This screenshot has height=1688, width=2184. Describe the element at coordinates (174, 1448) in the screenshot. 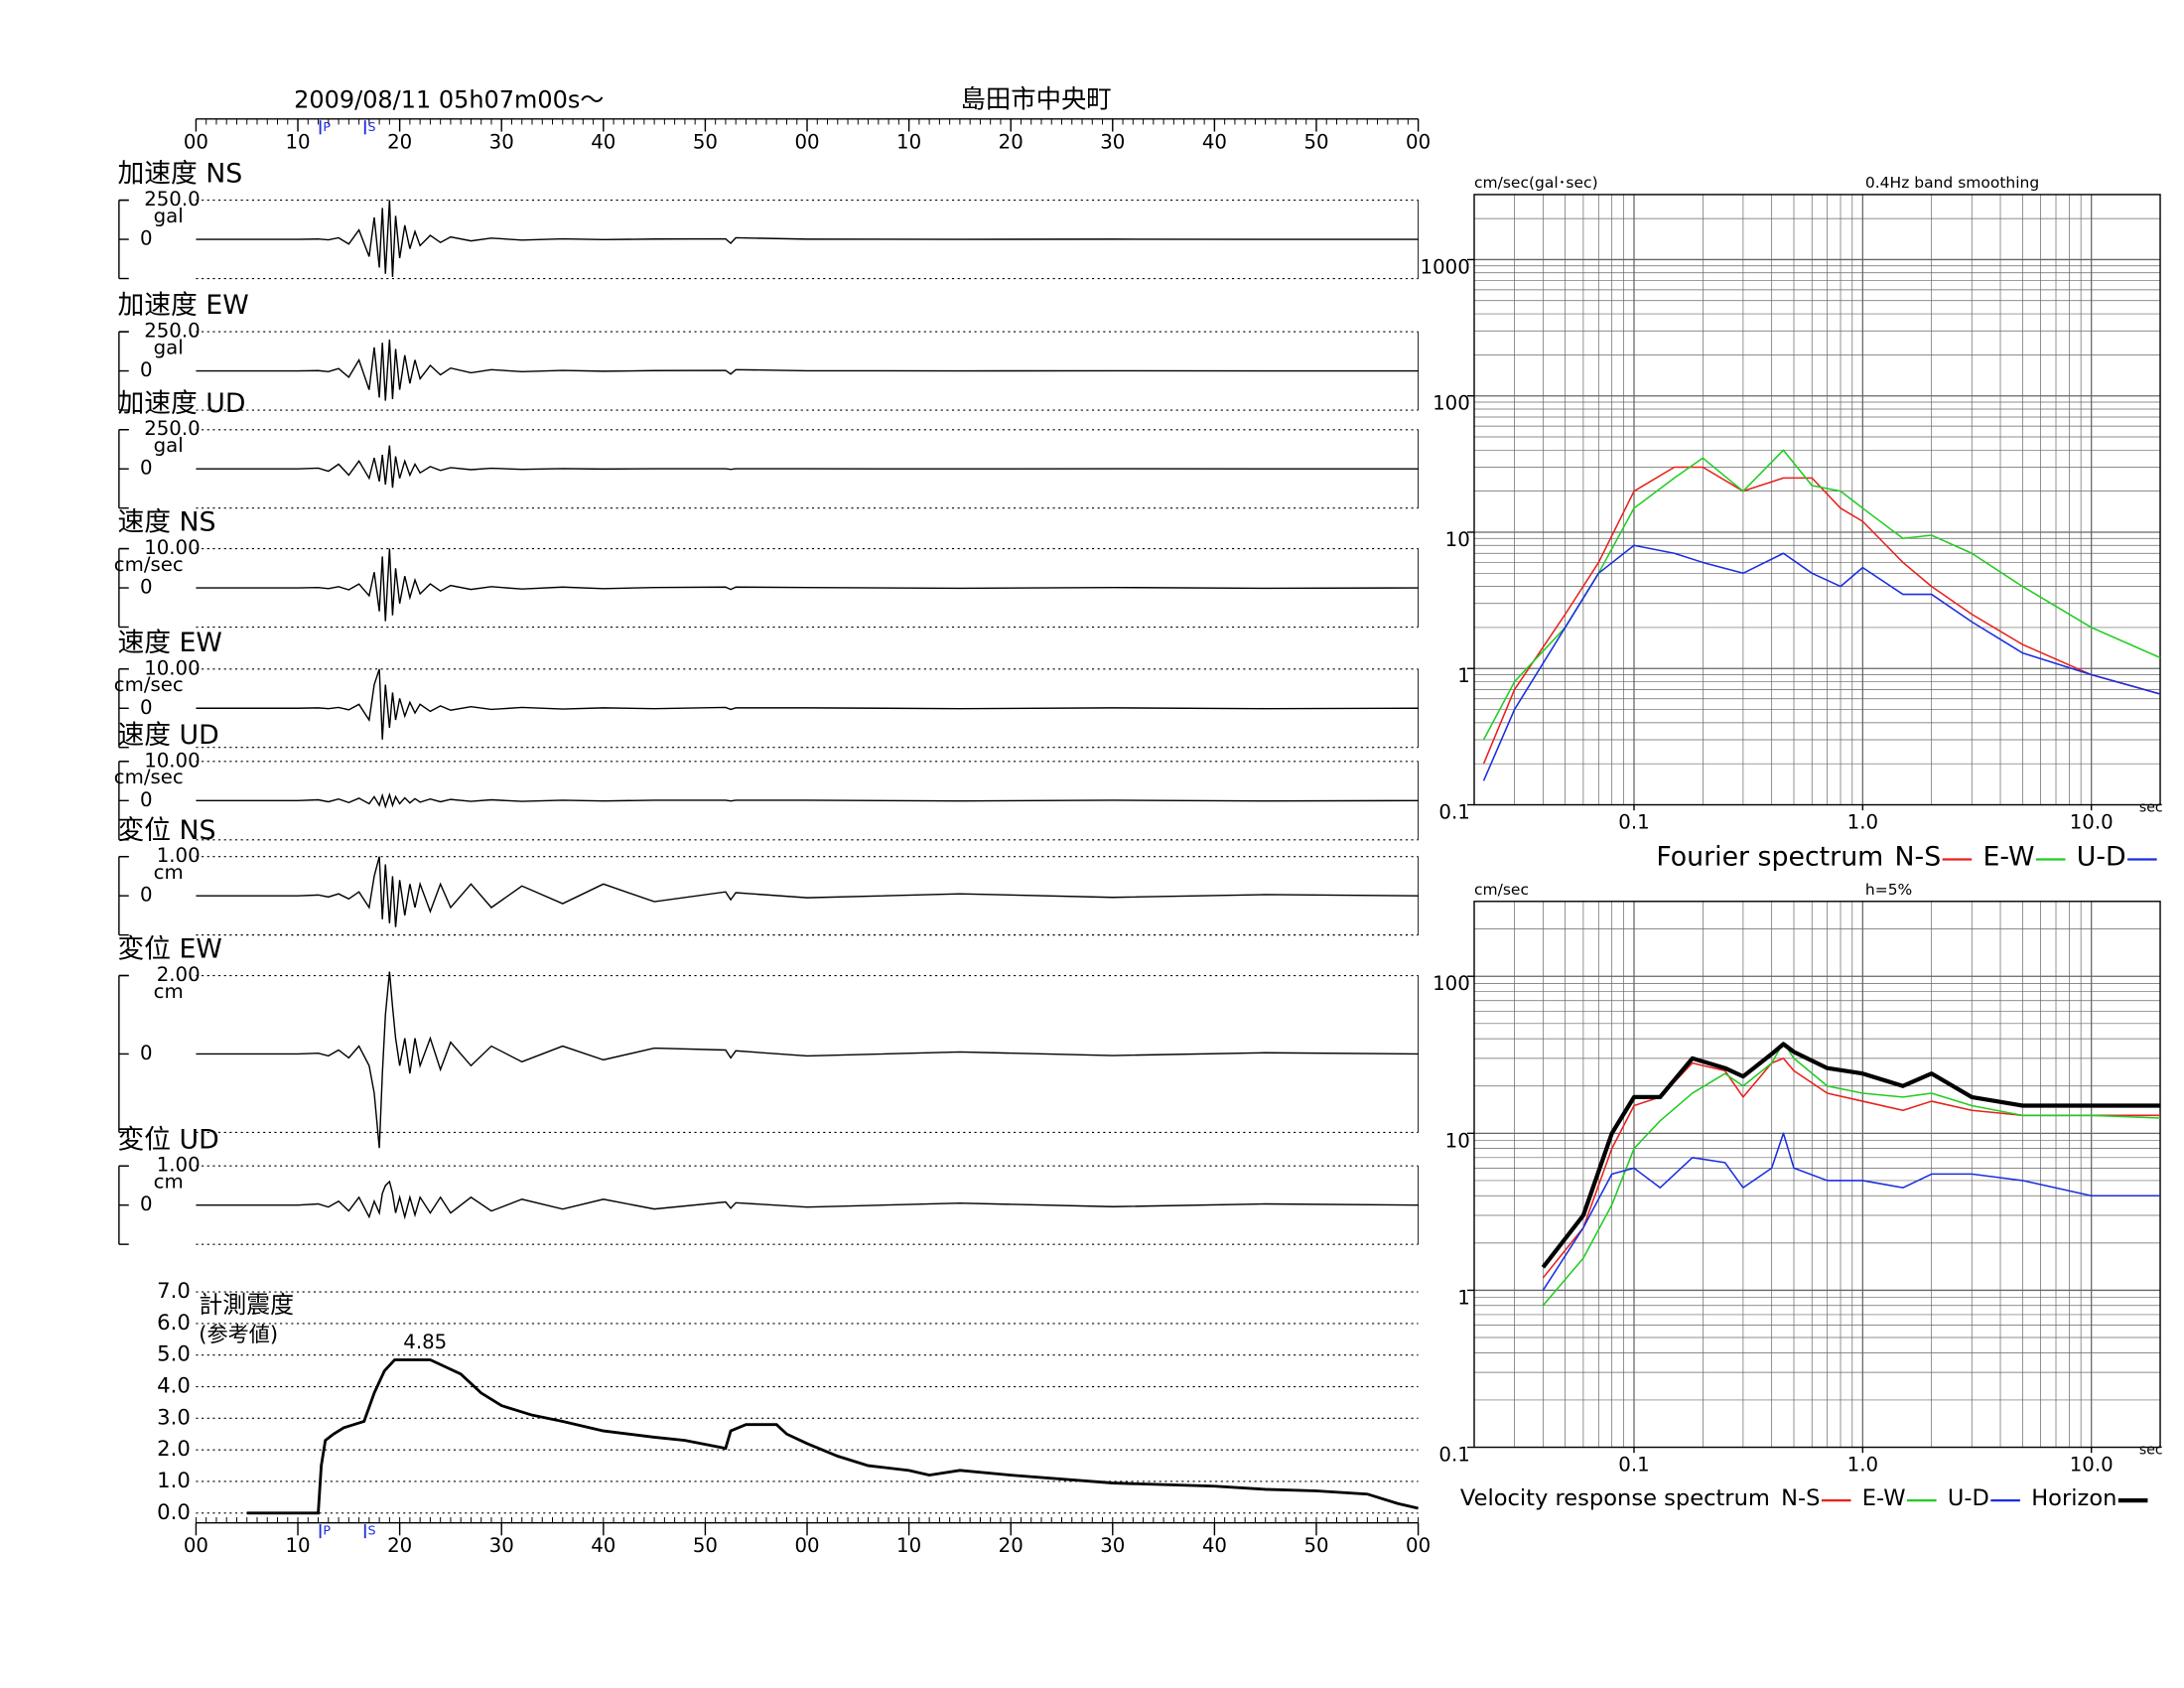

I see `y-tick-label: 2.0` at that location.